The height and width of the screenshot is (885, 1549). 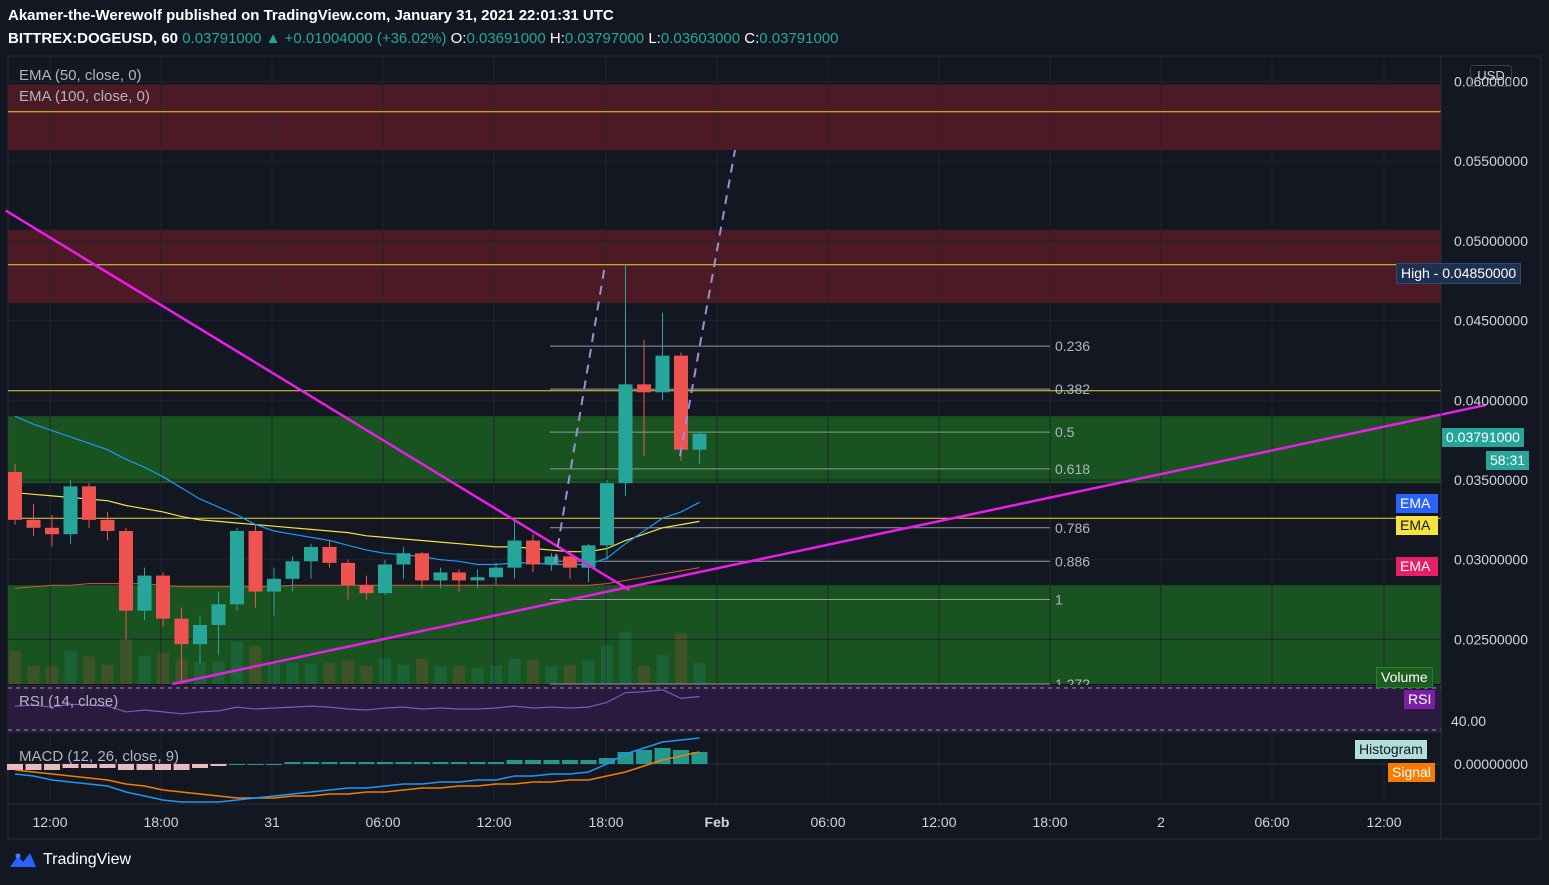 What do you see at coordinates (767, 770) in the screenshot?
I see `macd-pane: 0.00000000` at bounding box center [767, 770].